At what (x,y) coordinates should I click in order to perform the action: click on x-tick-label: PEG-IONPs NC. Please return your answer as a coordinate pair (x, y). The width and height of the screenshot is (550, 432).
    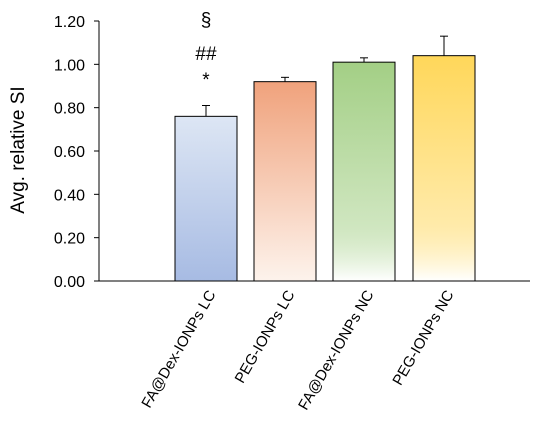
    Looking at the image, I should click on (423, 337).